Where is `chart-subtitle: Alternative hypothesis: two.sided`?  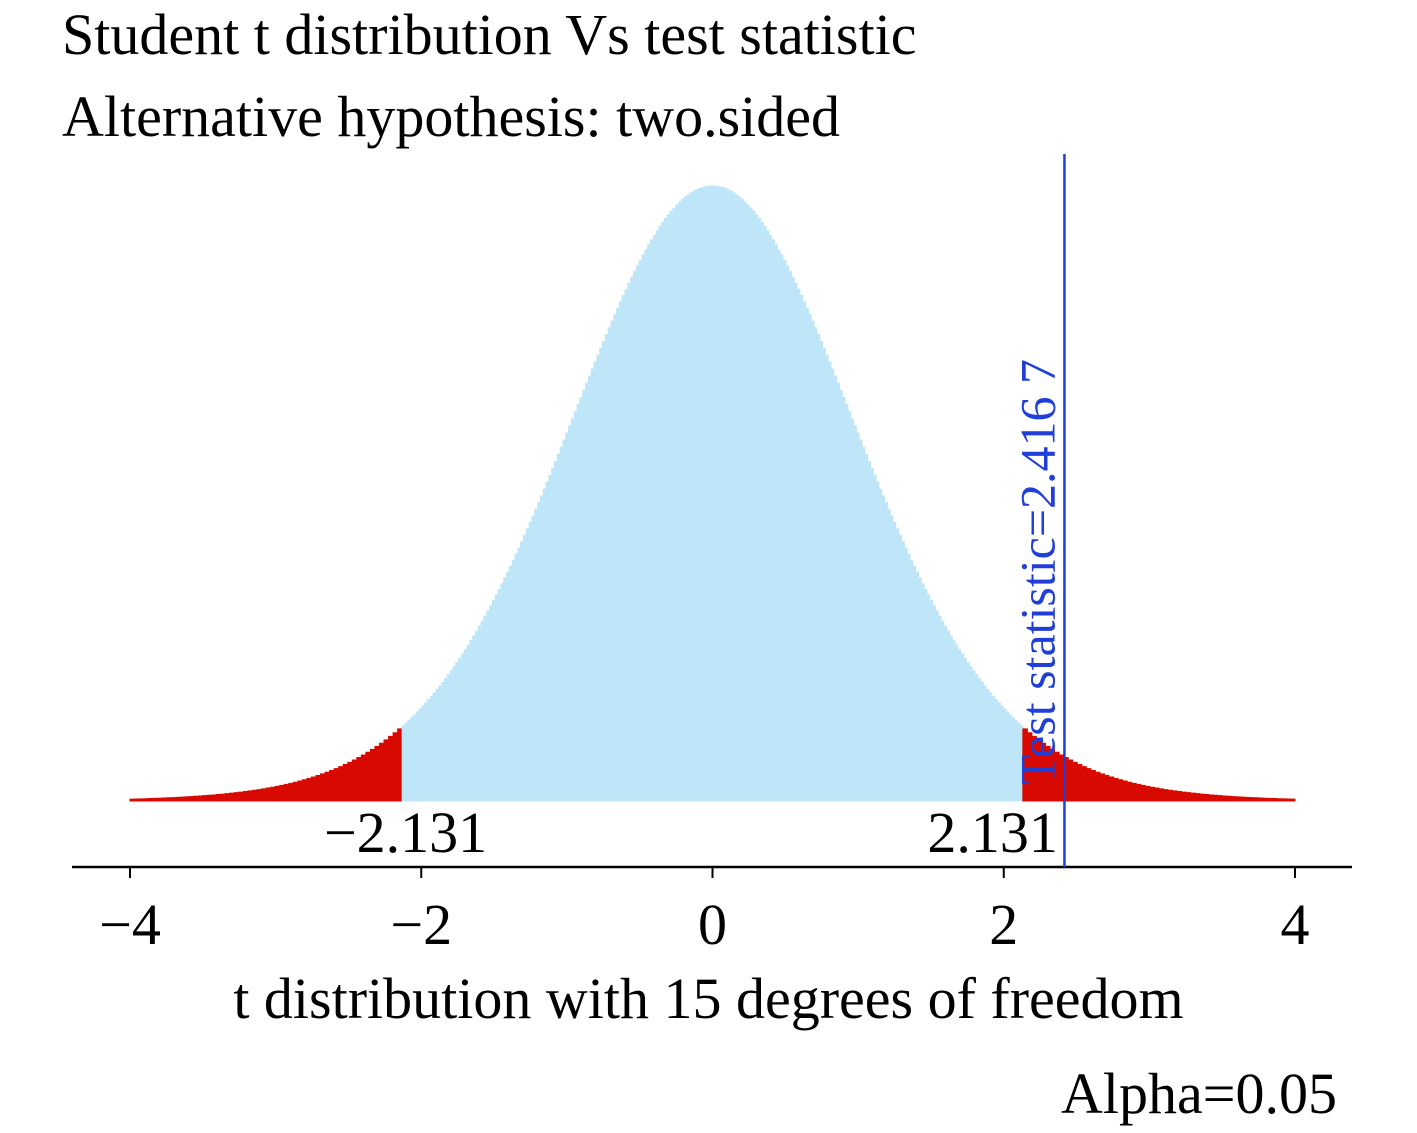 chart-subtitle: Alternative hypothesis: two.sided is located at coordinates (451, 116).